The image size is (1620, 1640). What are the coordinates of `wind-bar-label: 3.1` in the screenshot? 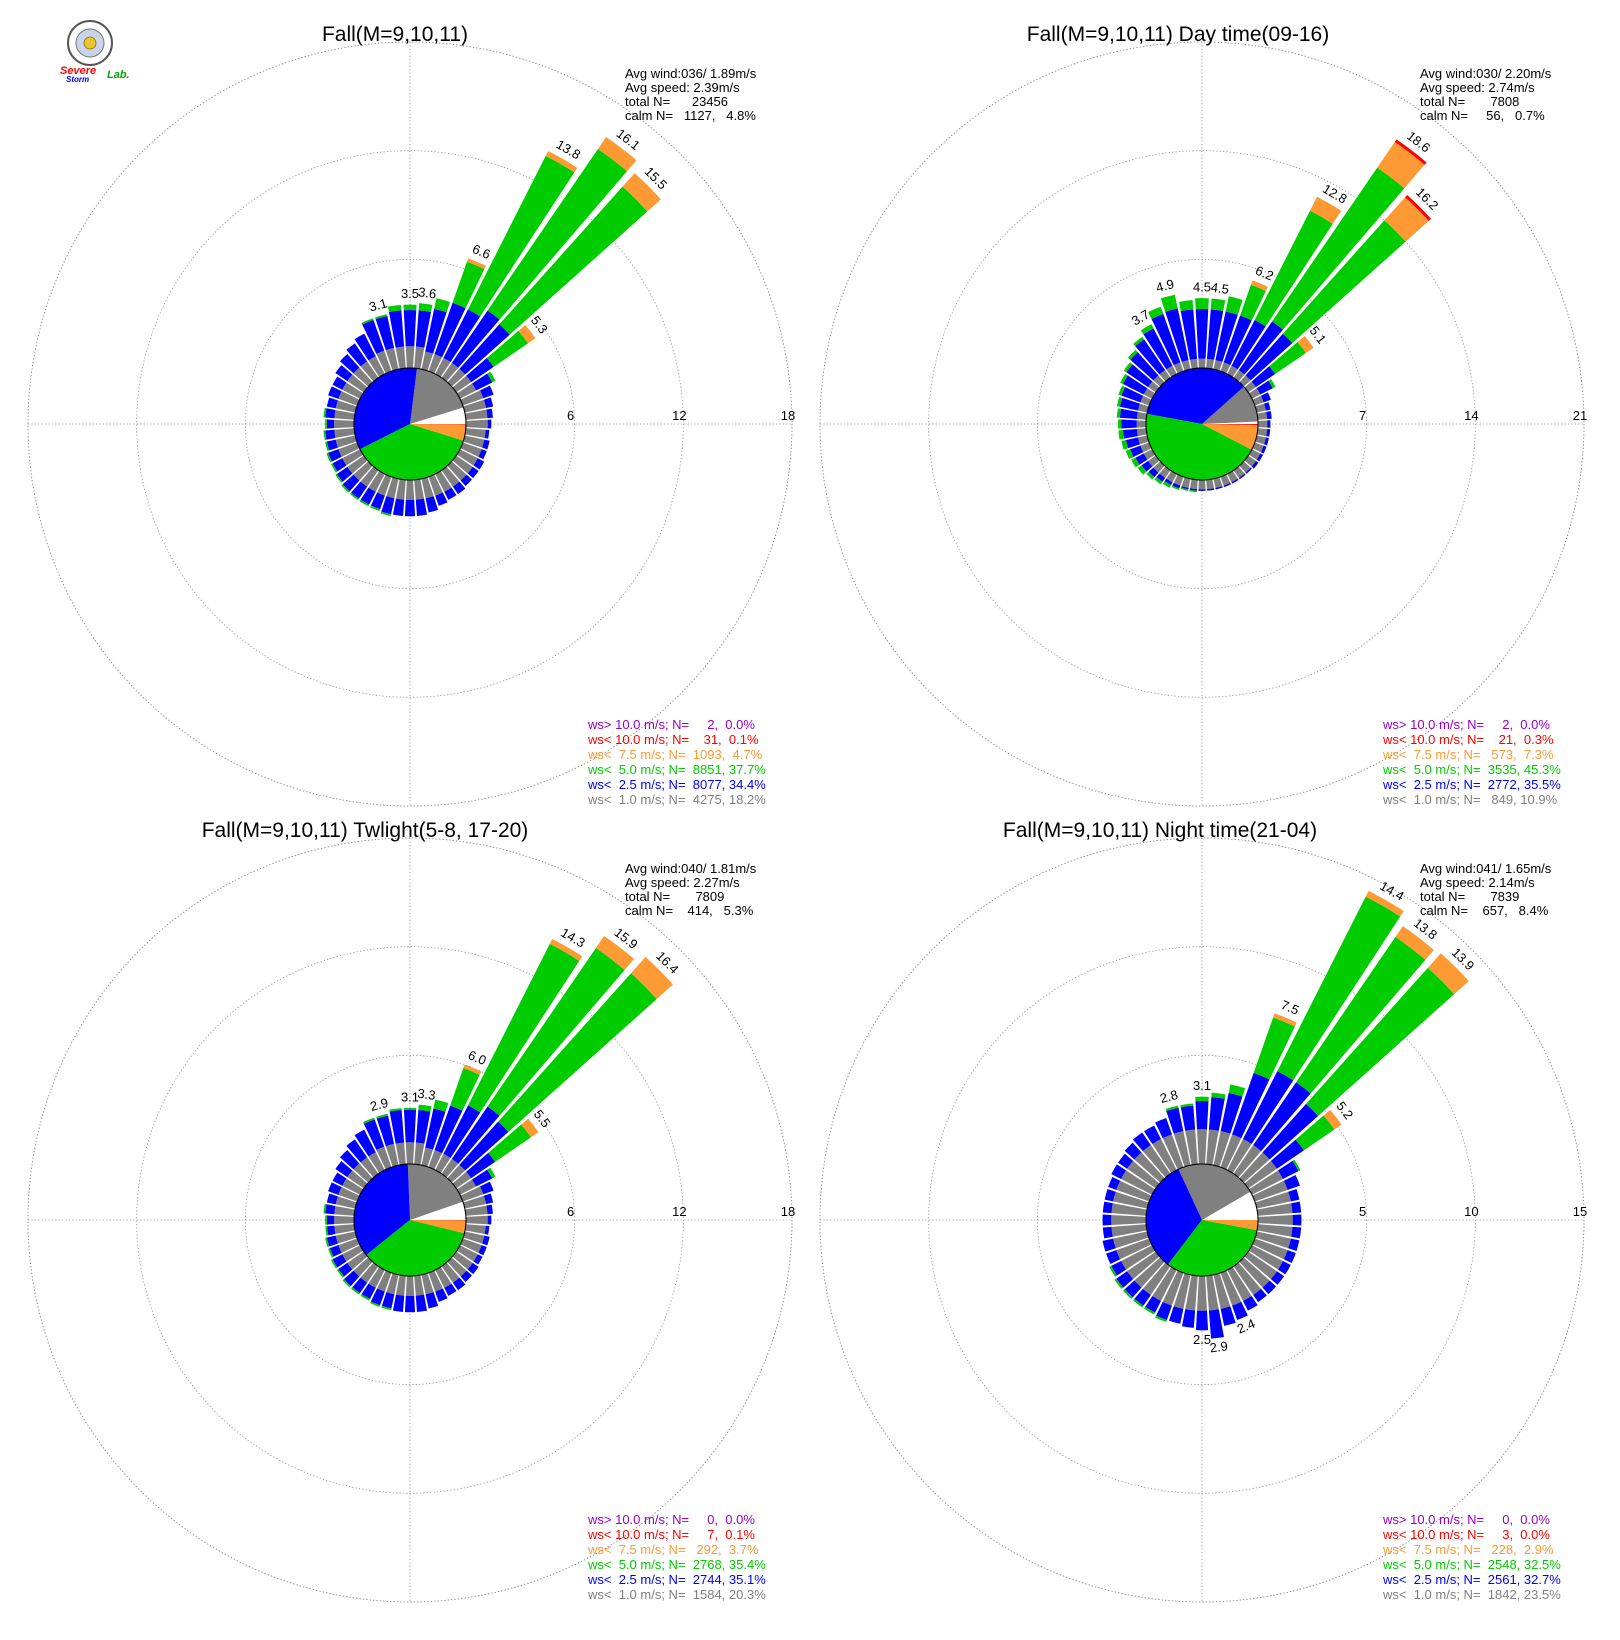 It's located at (377, 304).